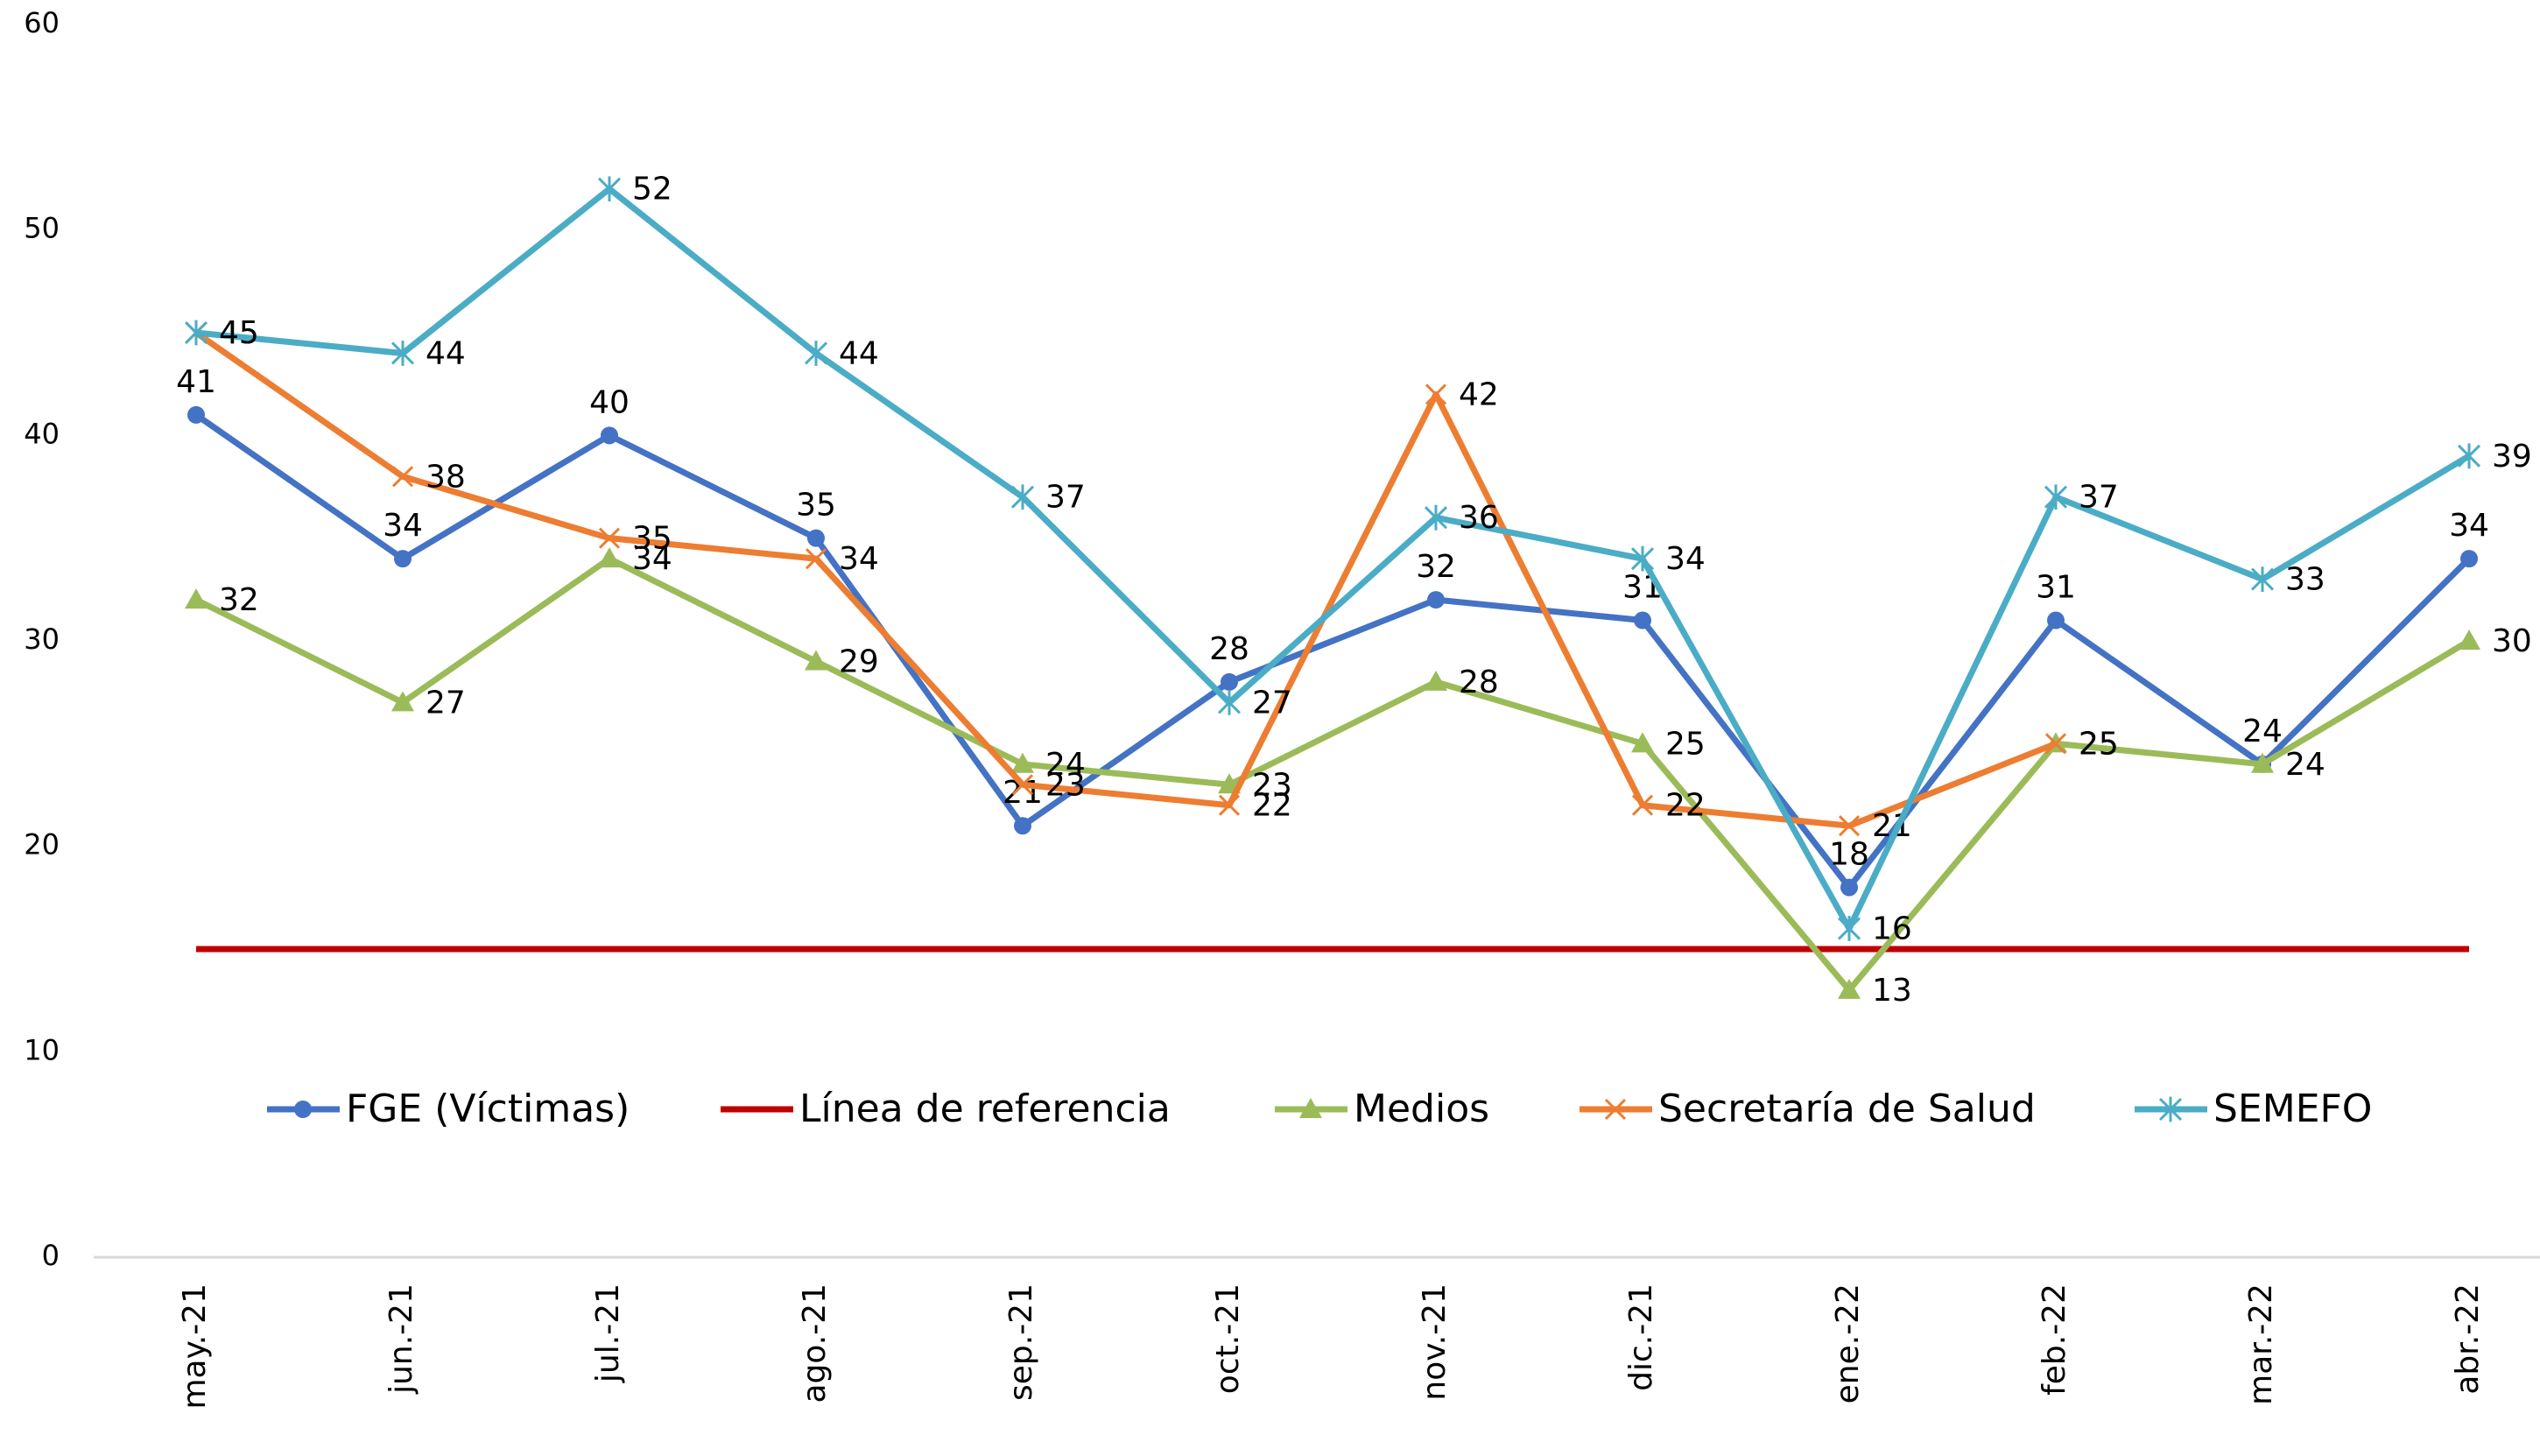  What do you see at coordinates (608, 1333) in the screenshot?
I see `x-tick-label: jul.-21` at bounding box center [608, 1333].